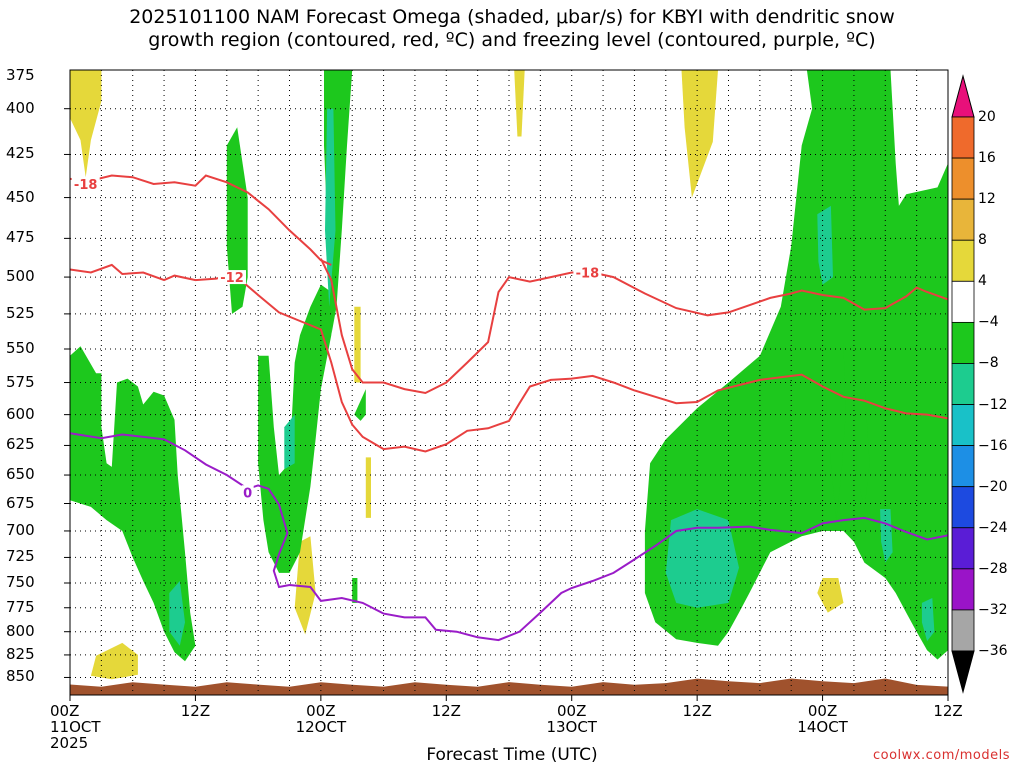 The width and height of the screenshot is (1024, 768). Describe the element at coordinates (987, 158) in the screenshot. I see `colorbar-tick-label: 16` at that location.